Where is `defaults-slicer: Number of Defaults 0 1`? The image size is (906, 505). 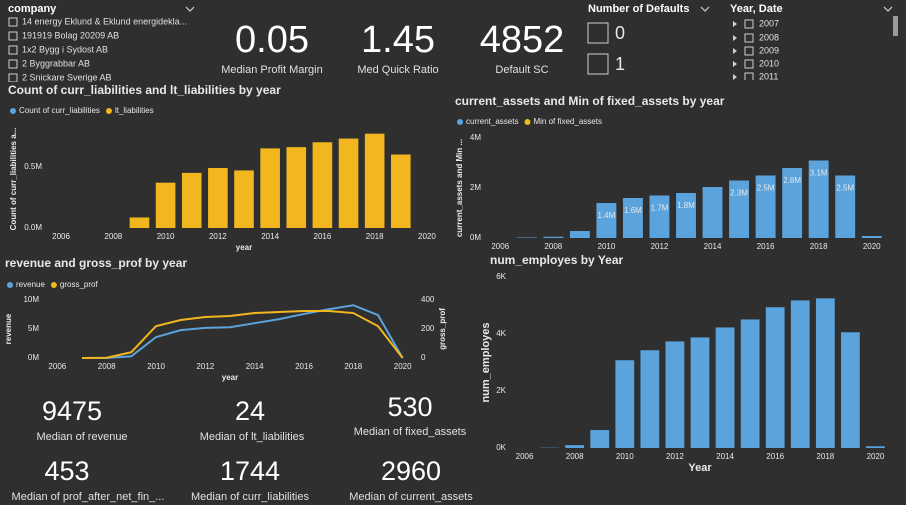 defaults-slicer: Number of Defaults 0 1 is located at coordinates (648, 39).